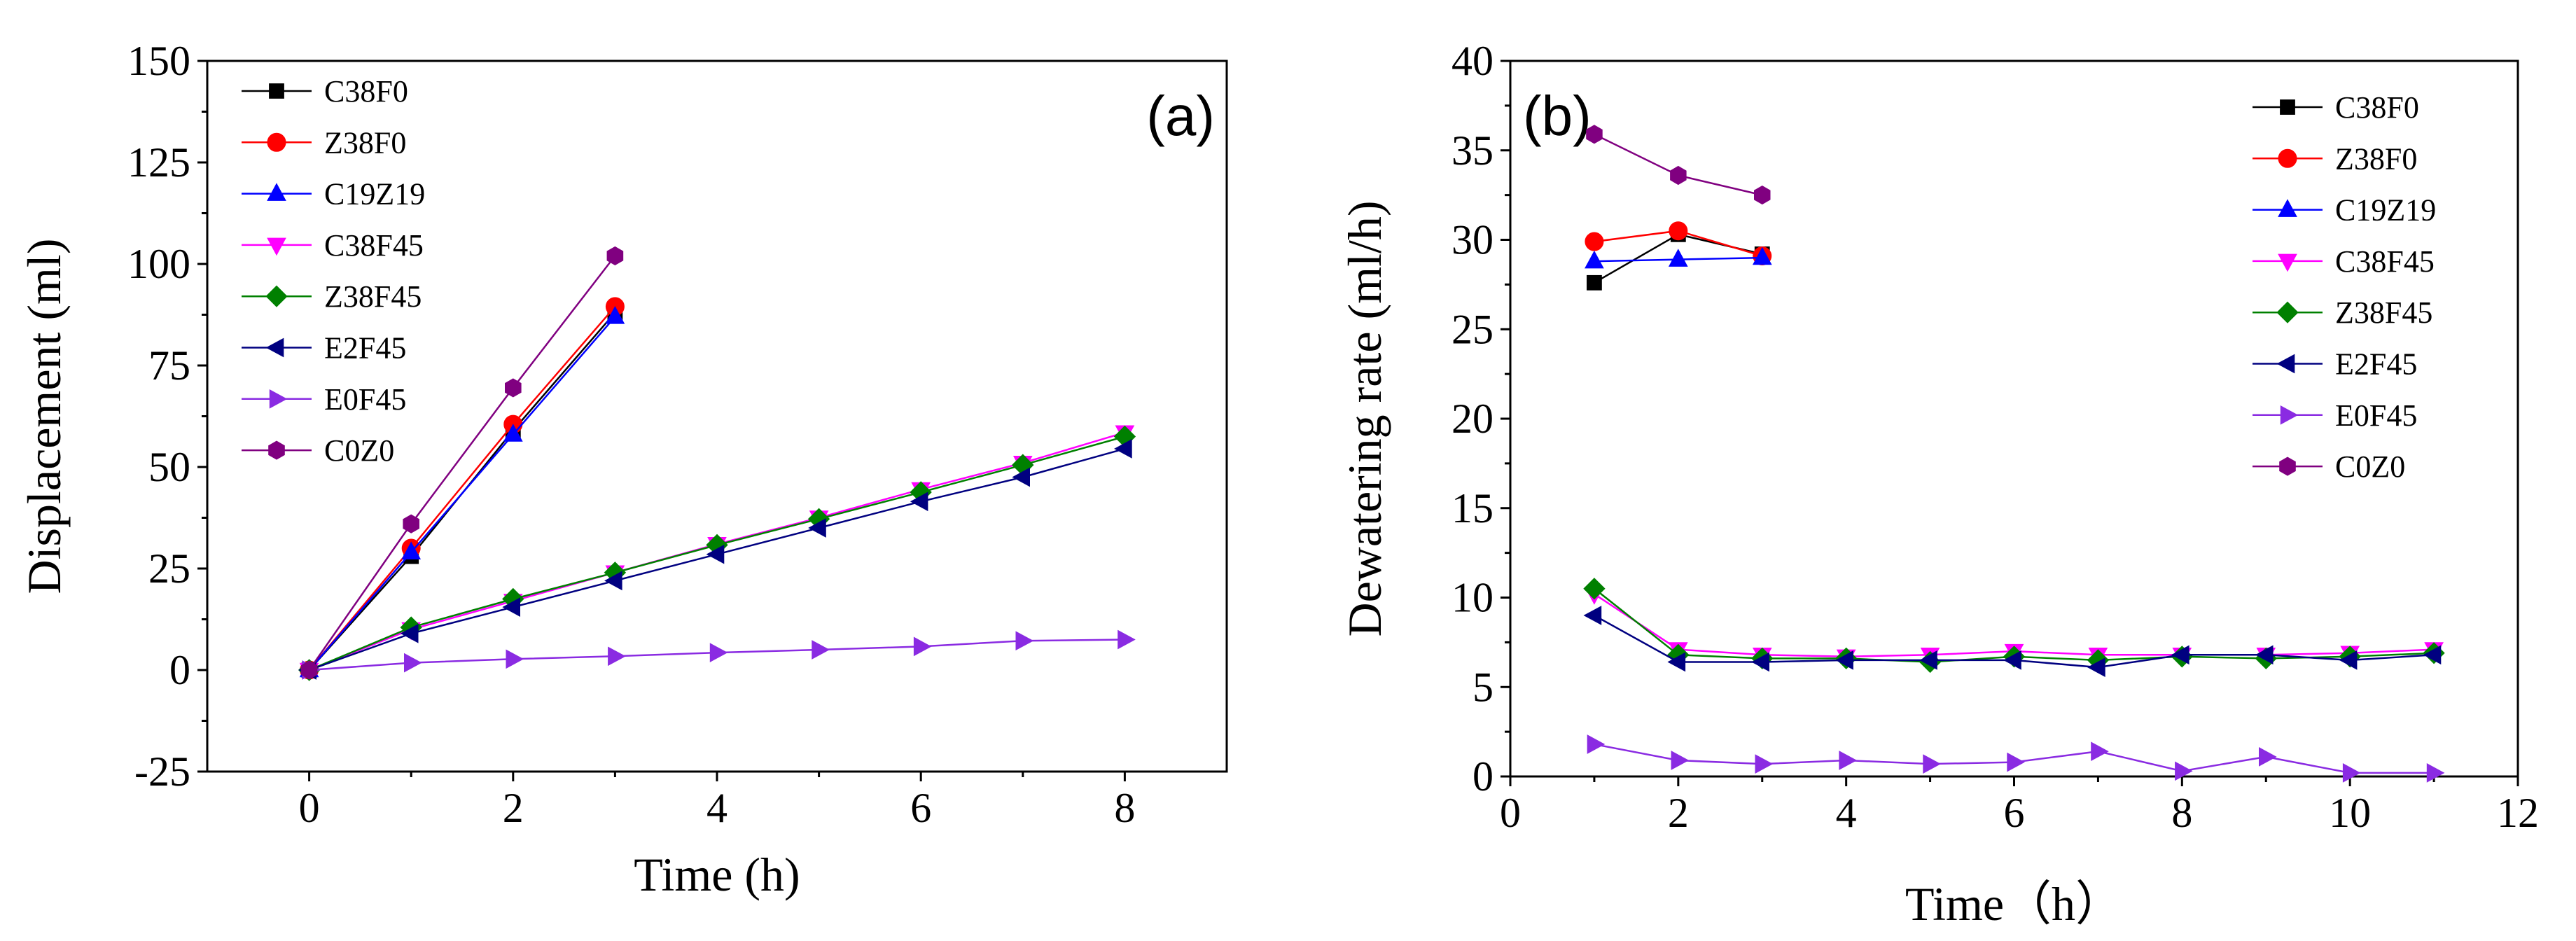 Image resolution: width=2576 pixels, height=941 pixels. Describe the element at coordinates (179, 670) in the screenshot. I see `chart-a-y-tick-label: 0` at that location.